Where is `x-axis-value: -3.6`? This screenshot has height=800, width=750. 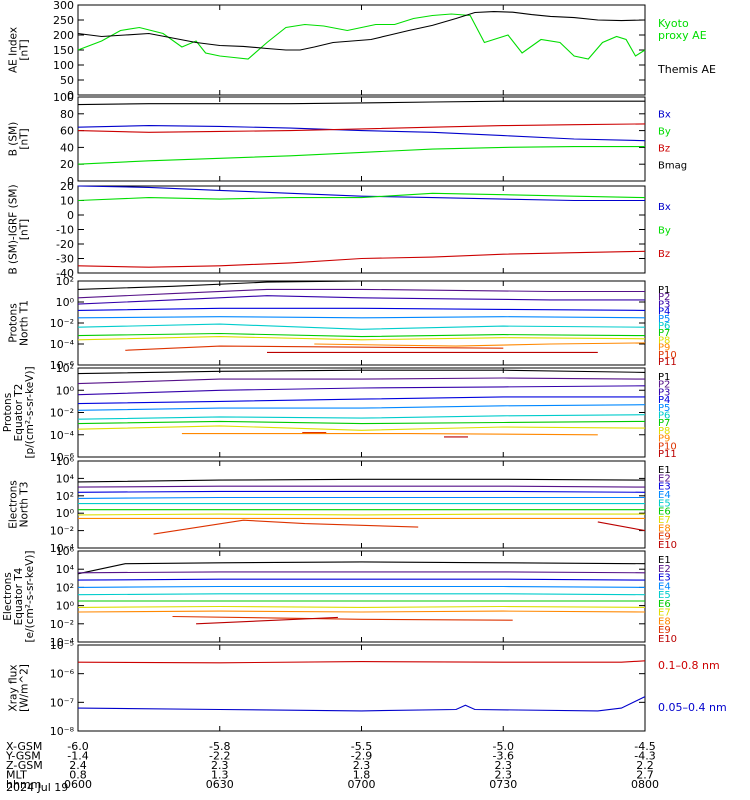 x-axis-value: -3.6 is located at coordinates (503, 756).